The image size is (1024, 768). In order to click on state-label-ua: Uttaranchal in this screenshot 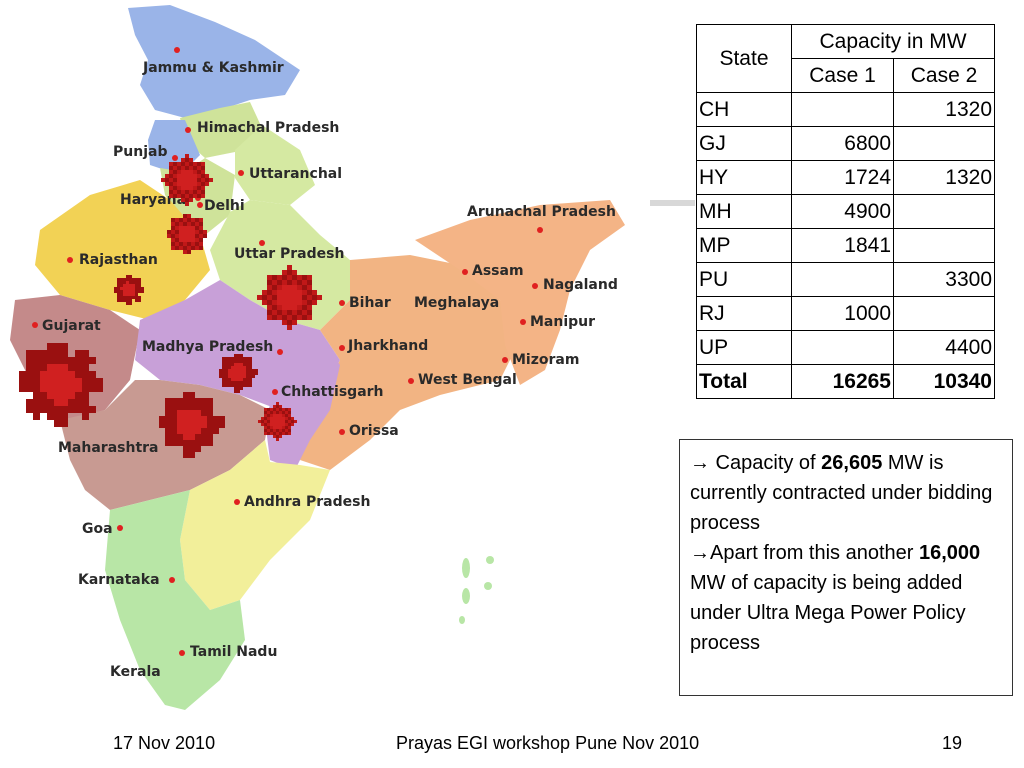, I will do `click(295, 174)`.